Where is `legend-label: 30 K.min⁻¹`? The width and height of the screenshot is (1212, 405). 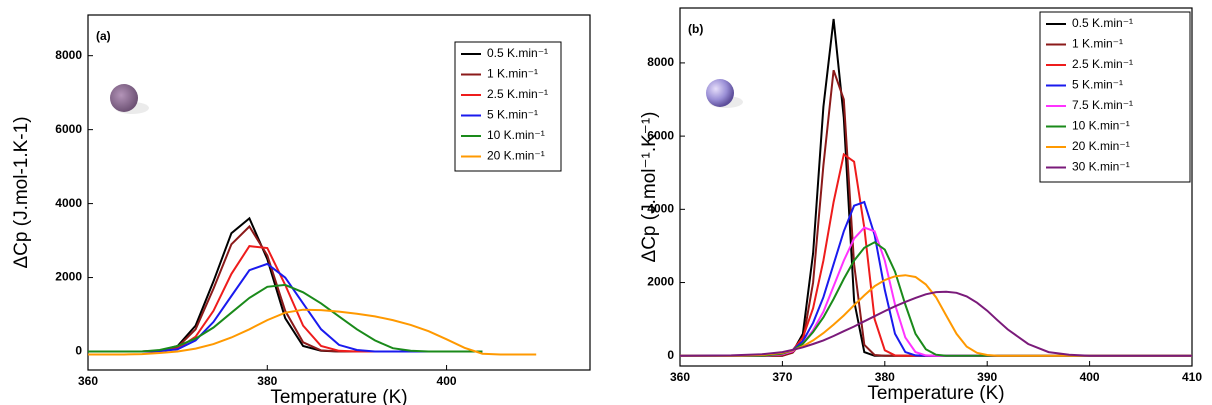 legend-label: 30 K.min⁻¹ is located at coordinates (1101, 167).